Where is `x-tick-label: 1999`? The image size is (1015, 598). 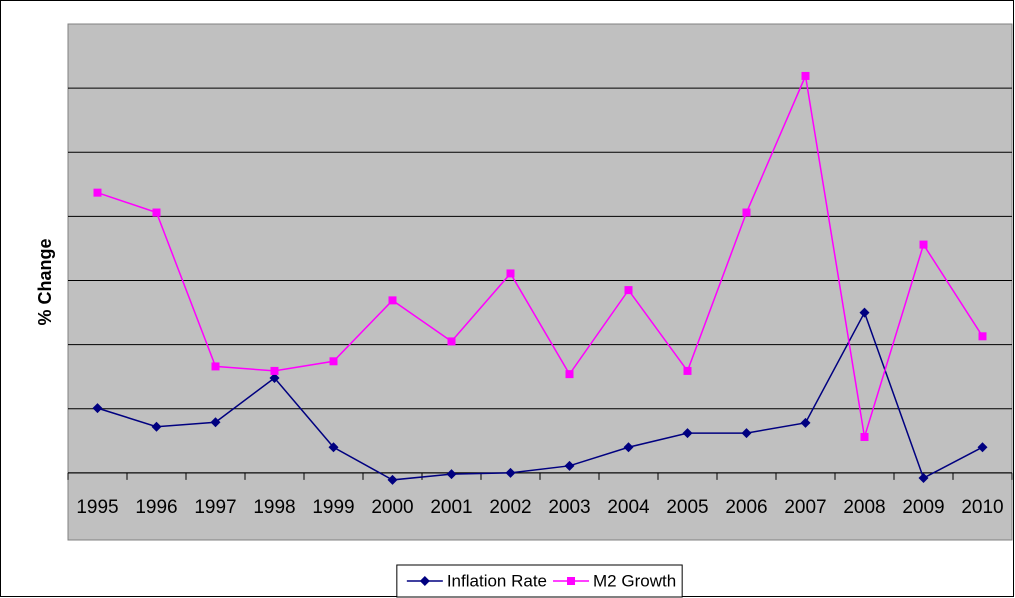 x-tick-label: 1999 is located at coordinates (333, 507).